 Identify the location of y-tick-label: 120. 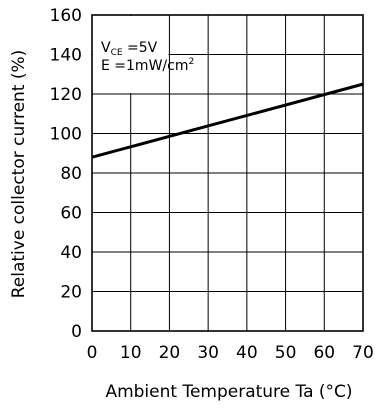
(66, 95).